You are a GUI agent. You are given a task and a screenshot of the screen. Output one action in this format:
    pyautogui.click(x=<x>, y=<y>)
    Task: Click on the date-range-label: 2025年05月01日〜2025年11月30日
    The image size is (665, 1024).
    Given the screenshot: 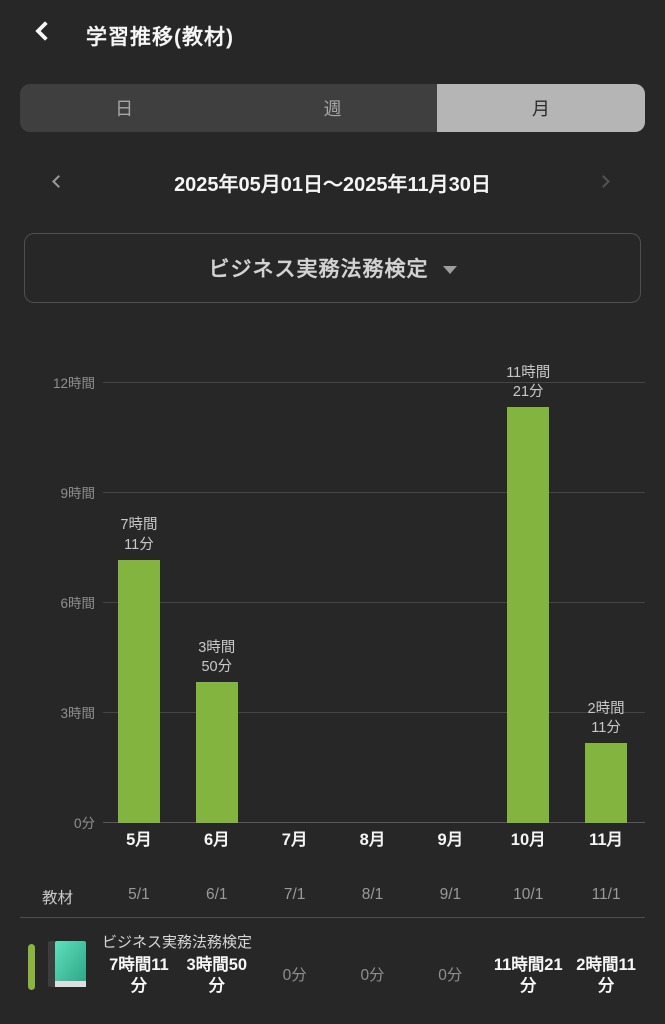 What is the action you would take?
    pyautogui.click(x=332, y=184)
    